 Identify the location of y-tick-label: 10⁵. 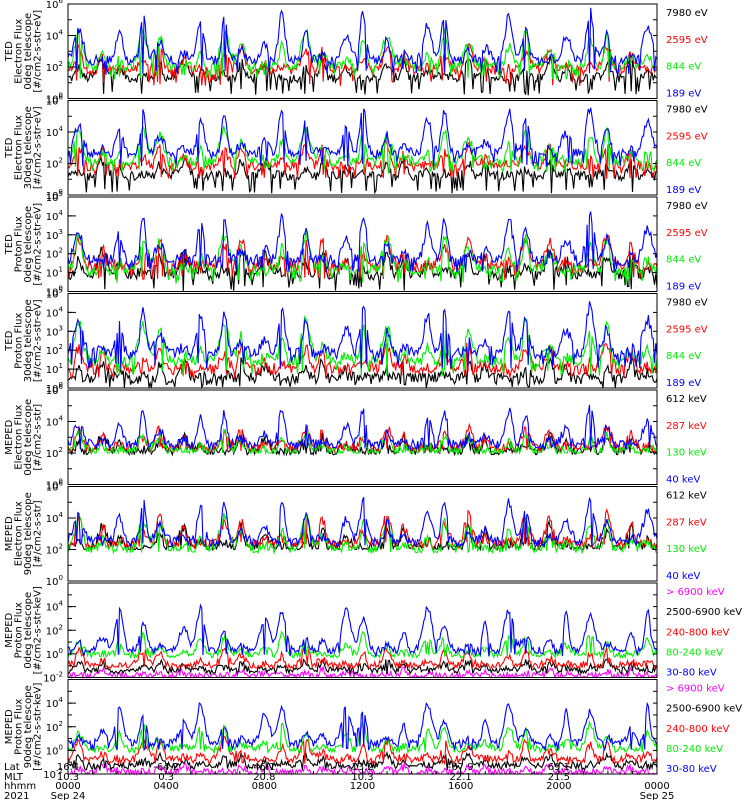
(54, 294).